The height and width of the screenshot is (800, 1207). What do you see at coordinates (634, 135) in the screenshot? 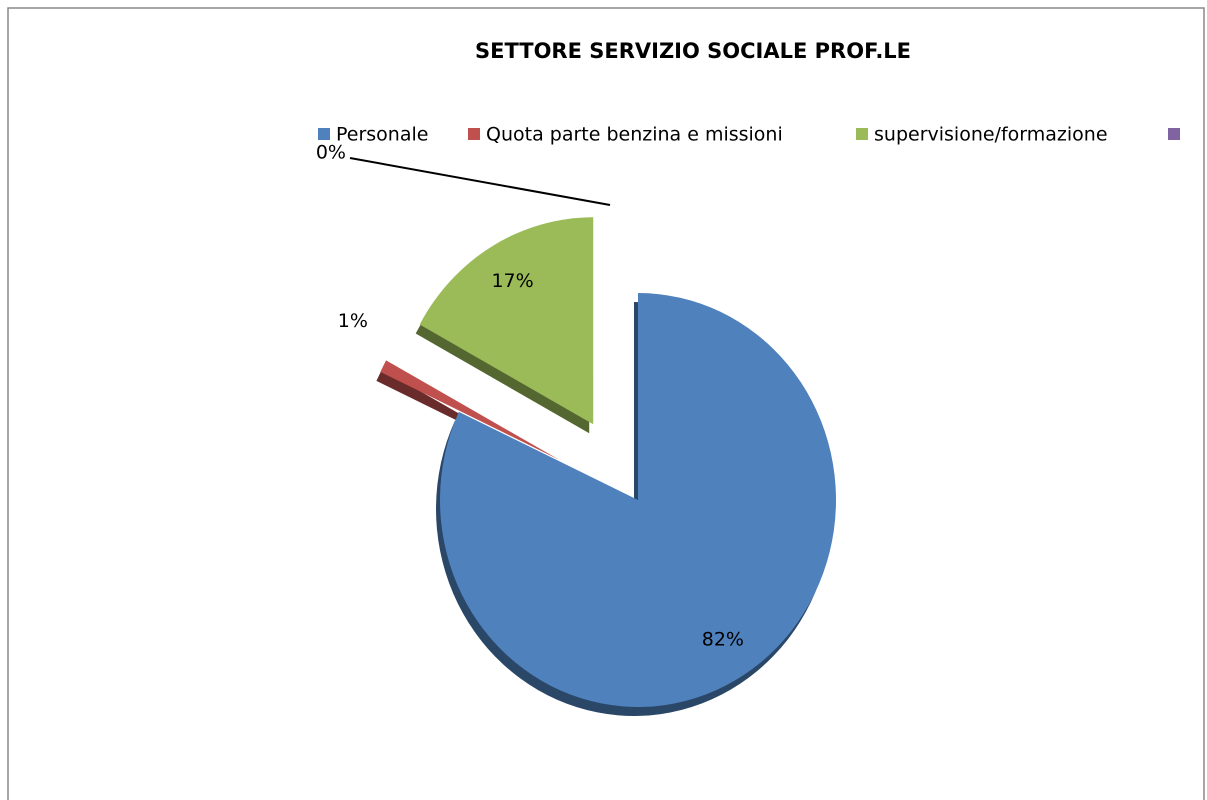
I see `legend-label: Quota parte benzina e missioni` at bounding box center [634, 135].